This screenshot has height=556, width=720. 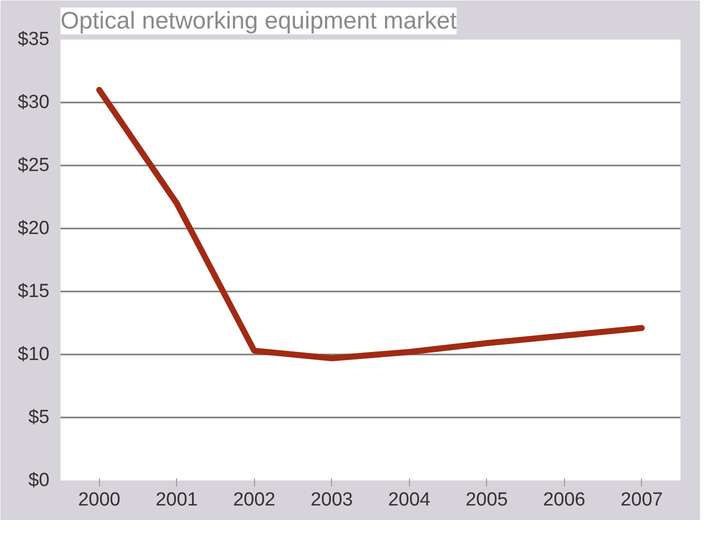 I want to click on x-tick-label: 2007, so click(x=641, y=500).